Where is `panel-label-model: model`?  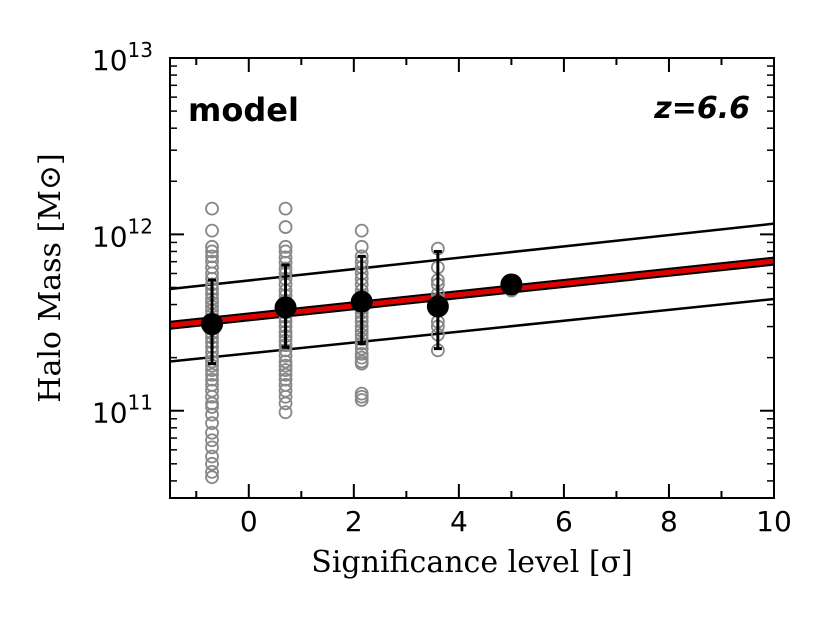 panel-label-model: model is located at coordinates (243, 110).